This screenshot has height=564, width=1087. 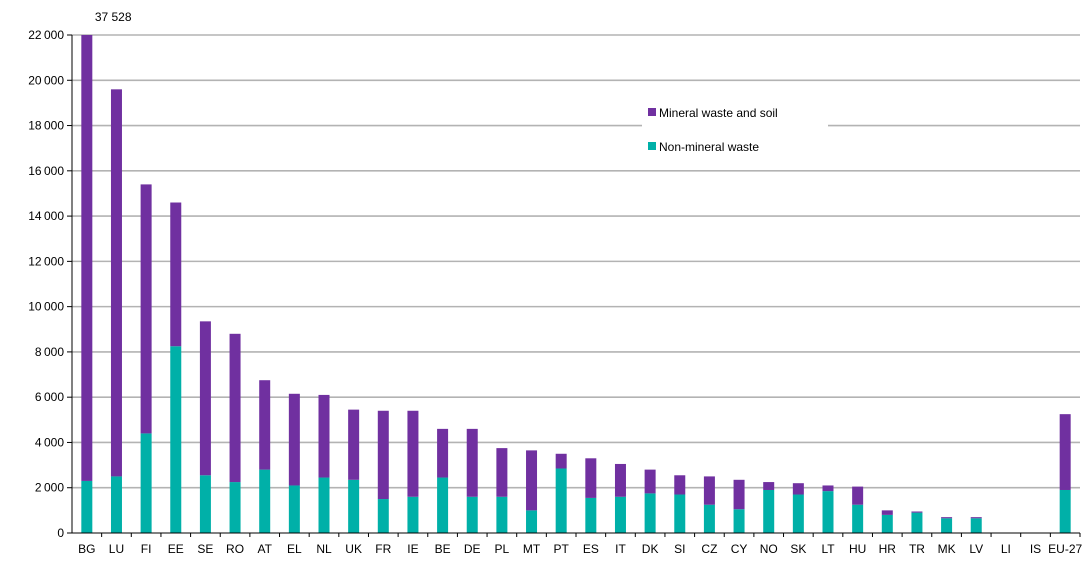 What do you see at coordinates (502, 472) in the screenshot?
I see `bar-mineral-pl` at bounding box center [502, 472].